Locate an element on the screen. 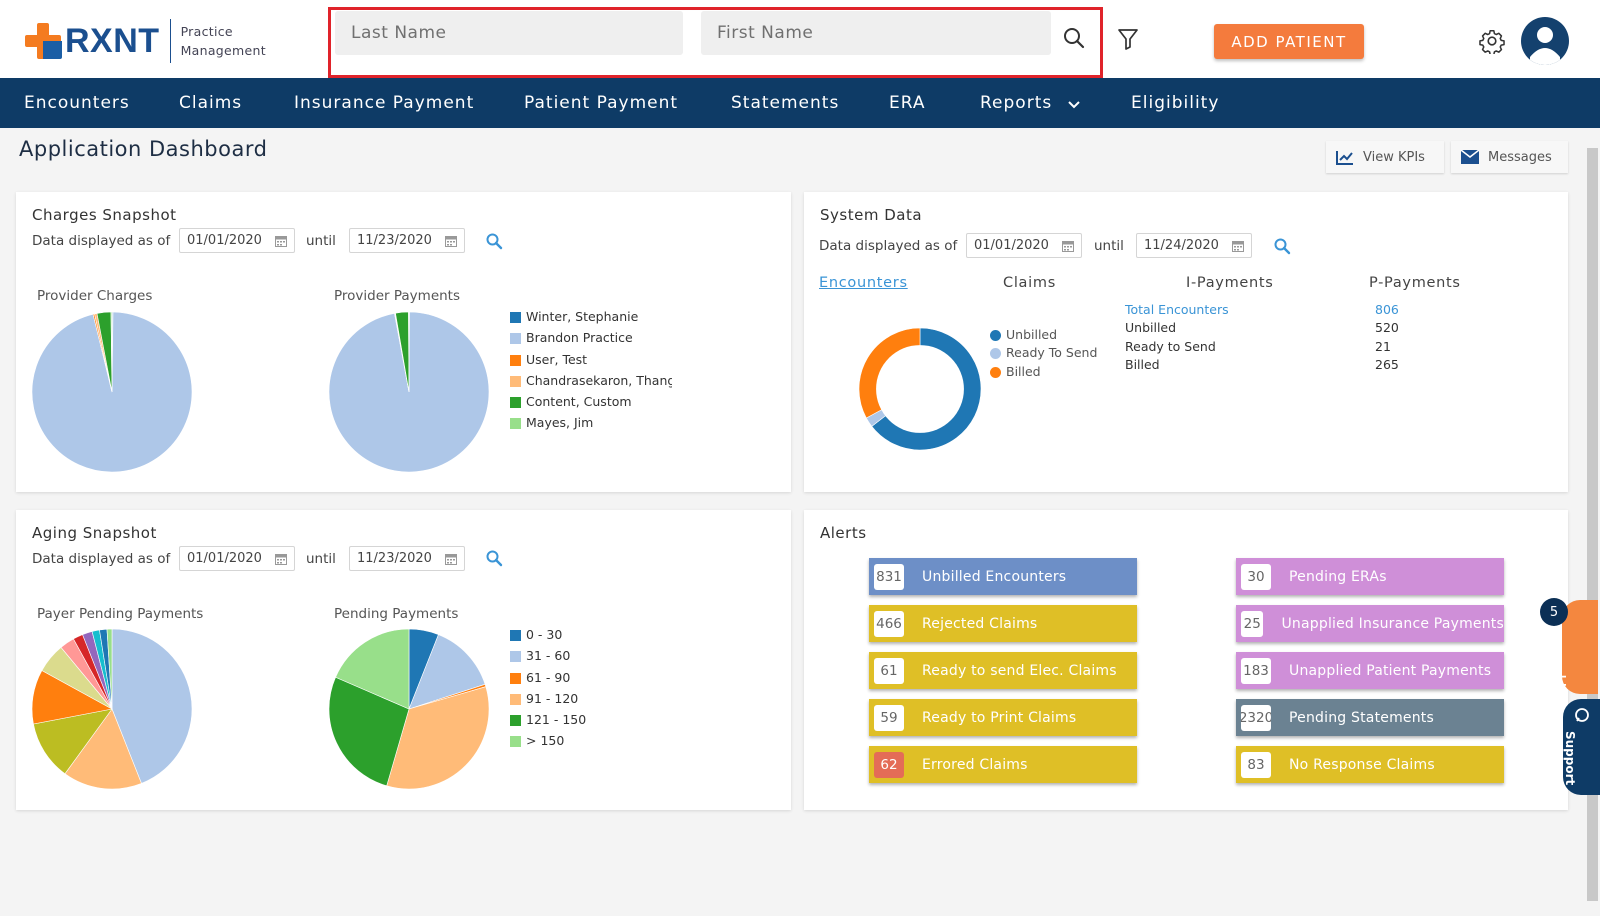 The height and width of the screenshot is (916, 1600). user-avatar-icon is located at coordinates (1545, 41).